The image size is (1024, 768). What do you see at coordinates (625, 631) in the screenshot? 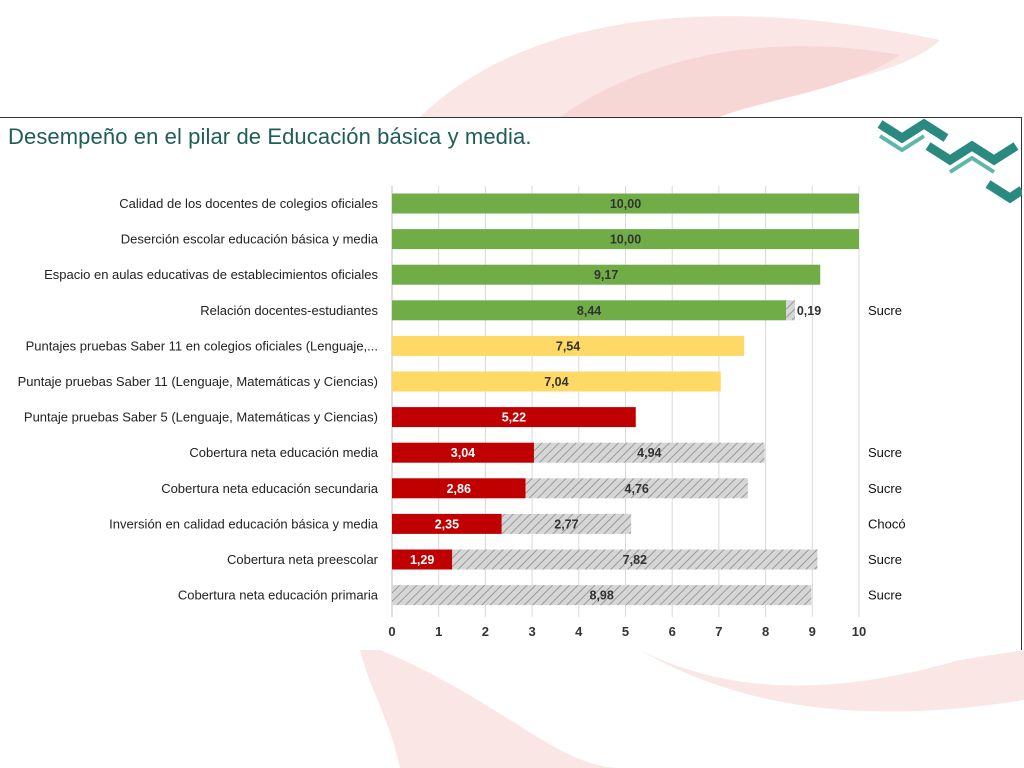
I see `x-tick-label: 5` at bounding box center [625, 631].